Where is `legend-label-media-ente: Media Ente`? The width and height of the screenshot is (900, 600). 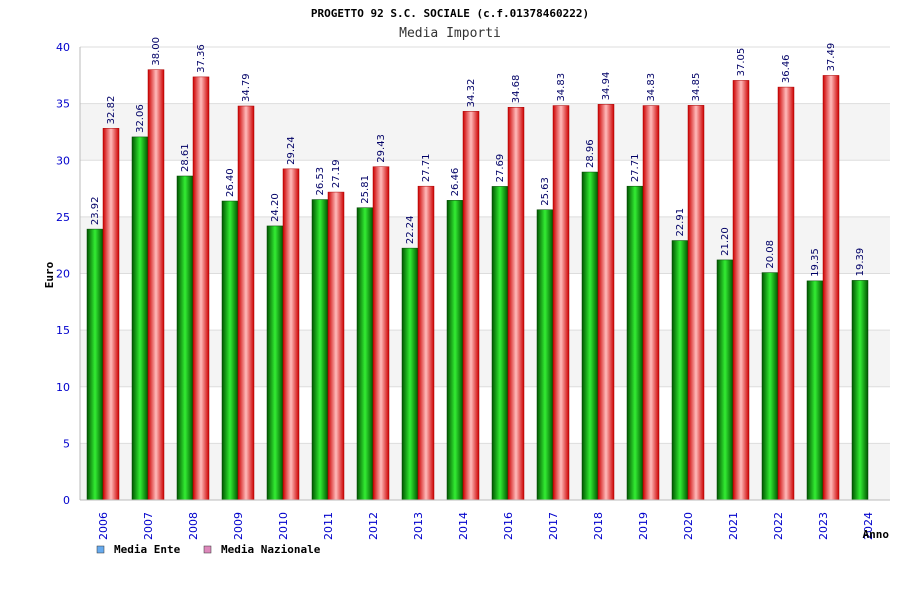
legend-label-media-ente: Media Ente is located at coordinates (147, 549).